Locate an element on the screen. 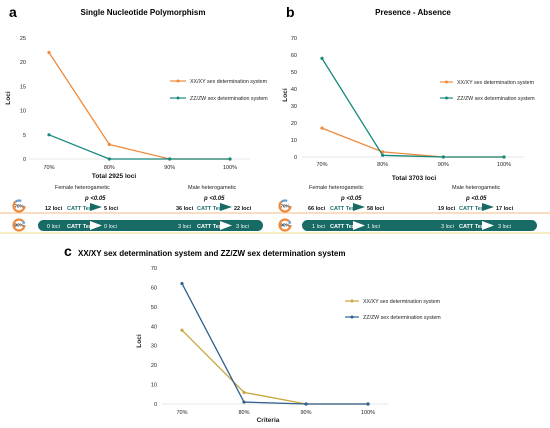 This screenshot has width=550, height=428. chart-c-xlabel: Criteria is located at coordinates (268, 420).